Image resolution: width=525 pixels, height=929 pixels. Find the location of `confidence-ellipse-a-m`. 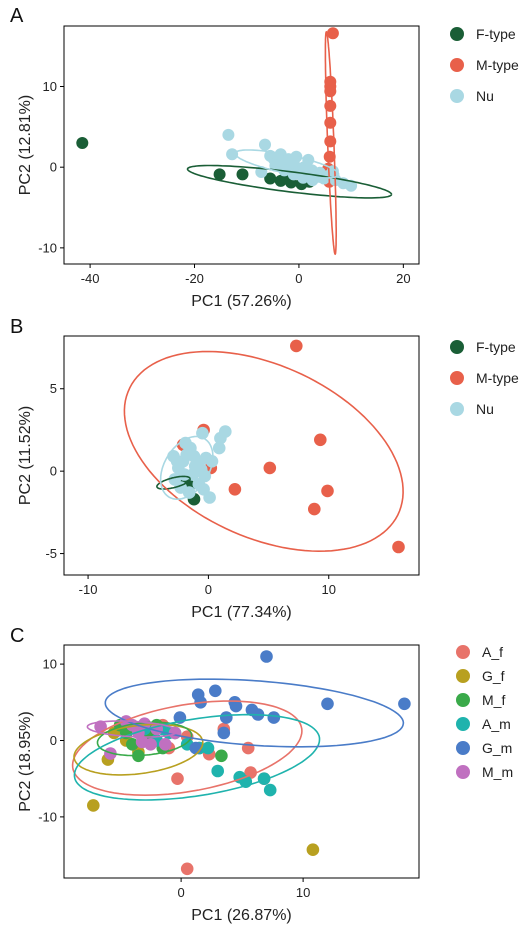

confidence-ellipse-a-m is located at coordinates (197, 757).